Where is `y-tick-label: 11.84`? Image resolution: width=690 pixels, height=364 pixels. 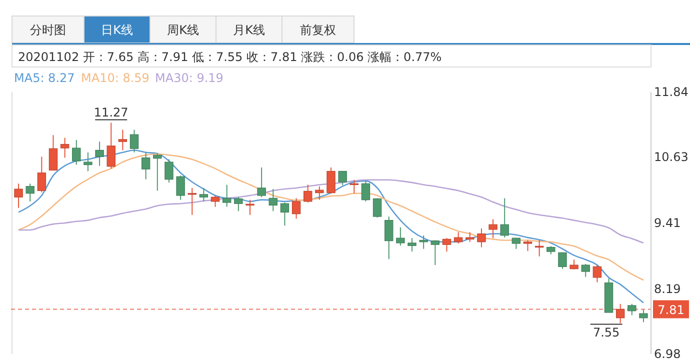 y-tick-label: 11.84 is located at coordinates (671, 92).